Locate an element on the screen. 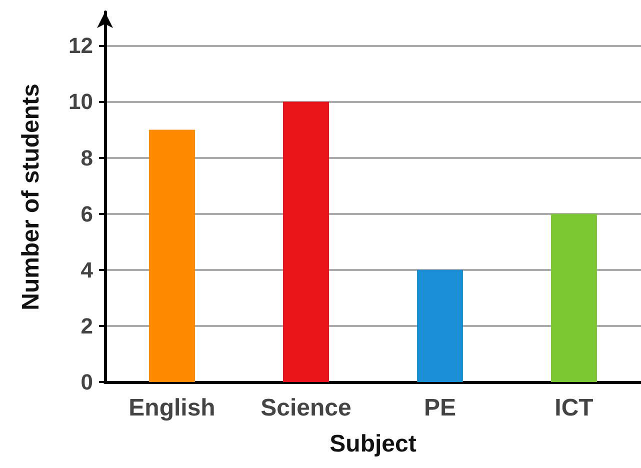  y-tick-label: 8 is located at coordinates (86, 157).